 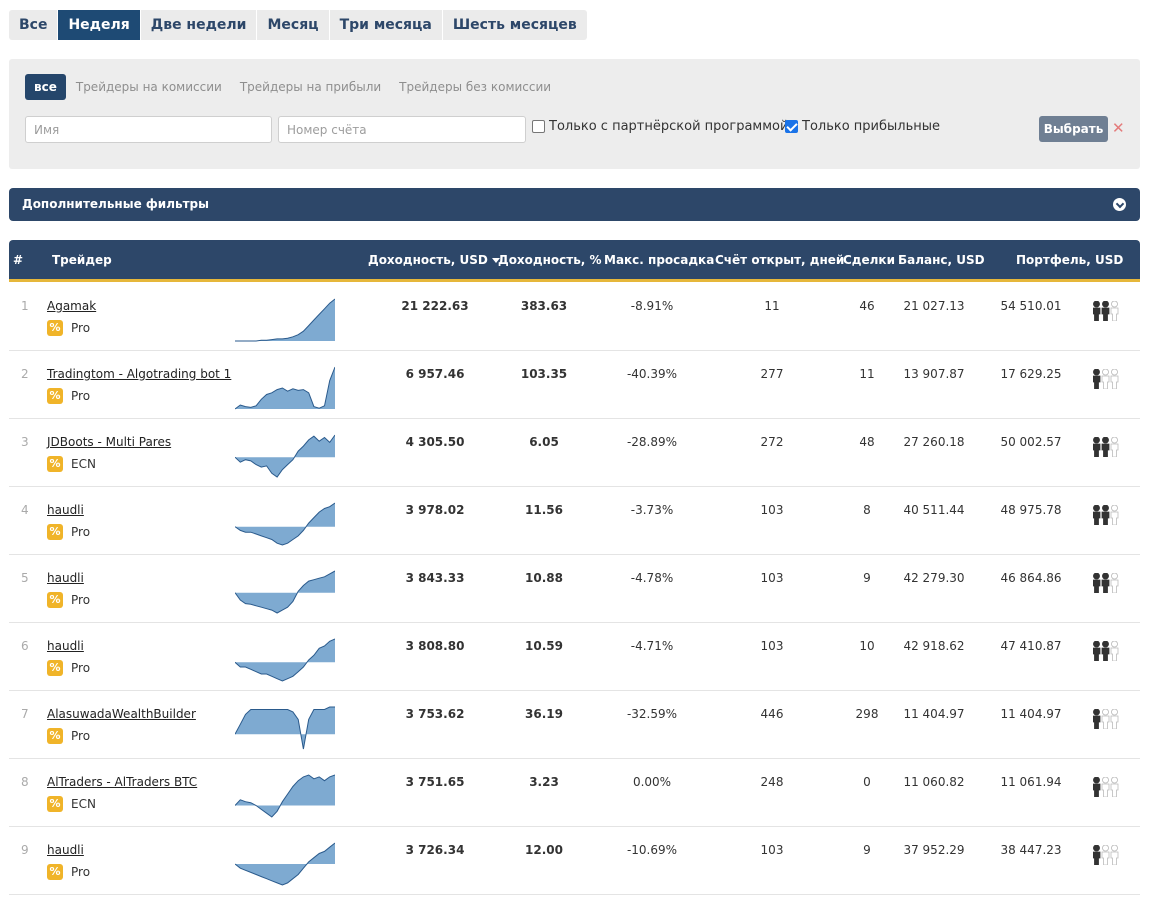 I want to click on column-deals: Сделки, so click(x=869, y=260).